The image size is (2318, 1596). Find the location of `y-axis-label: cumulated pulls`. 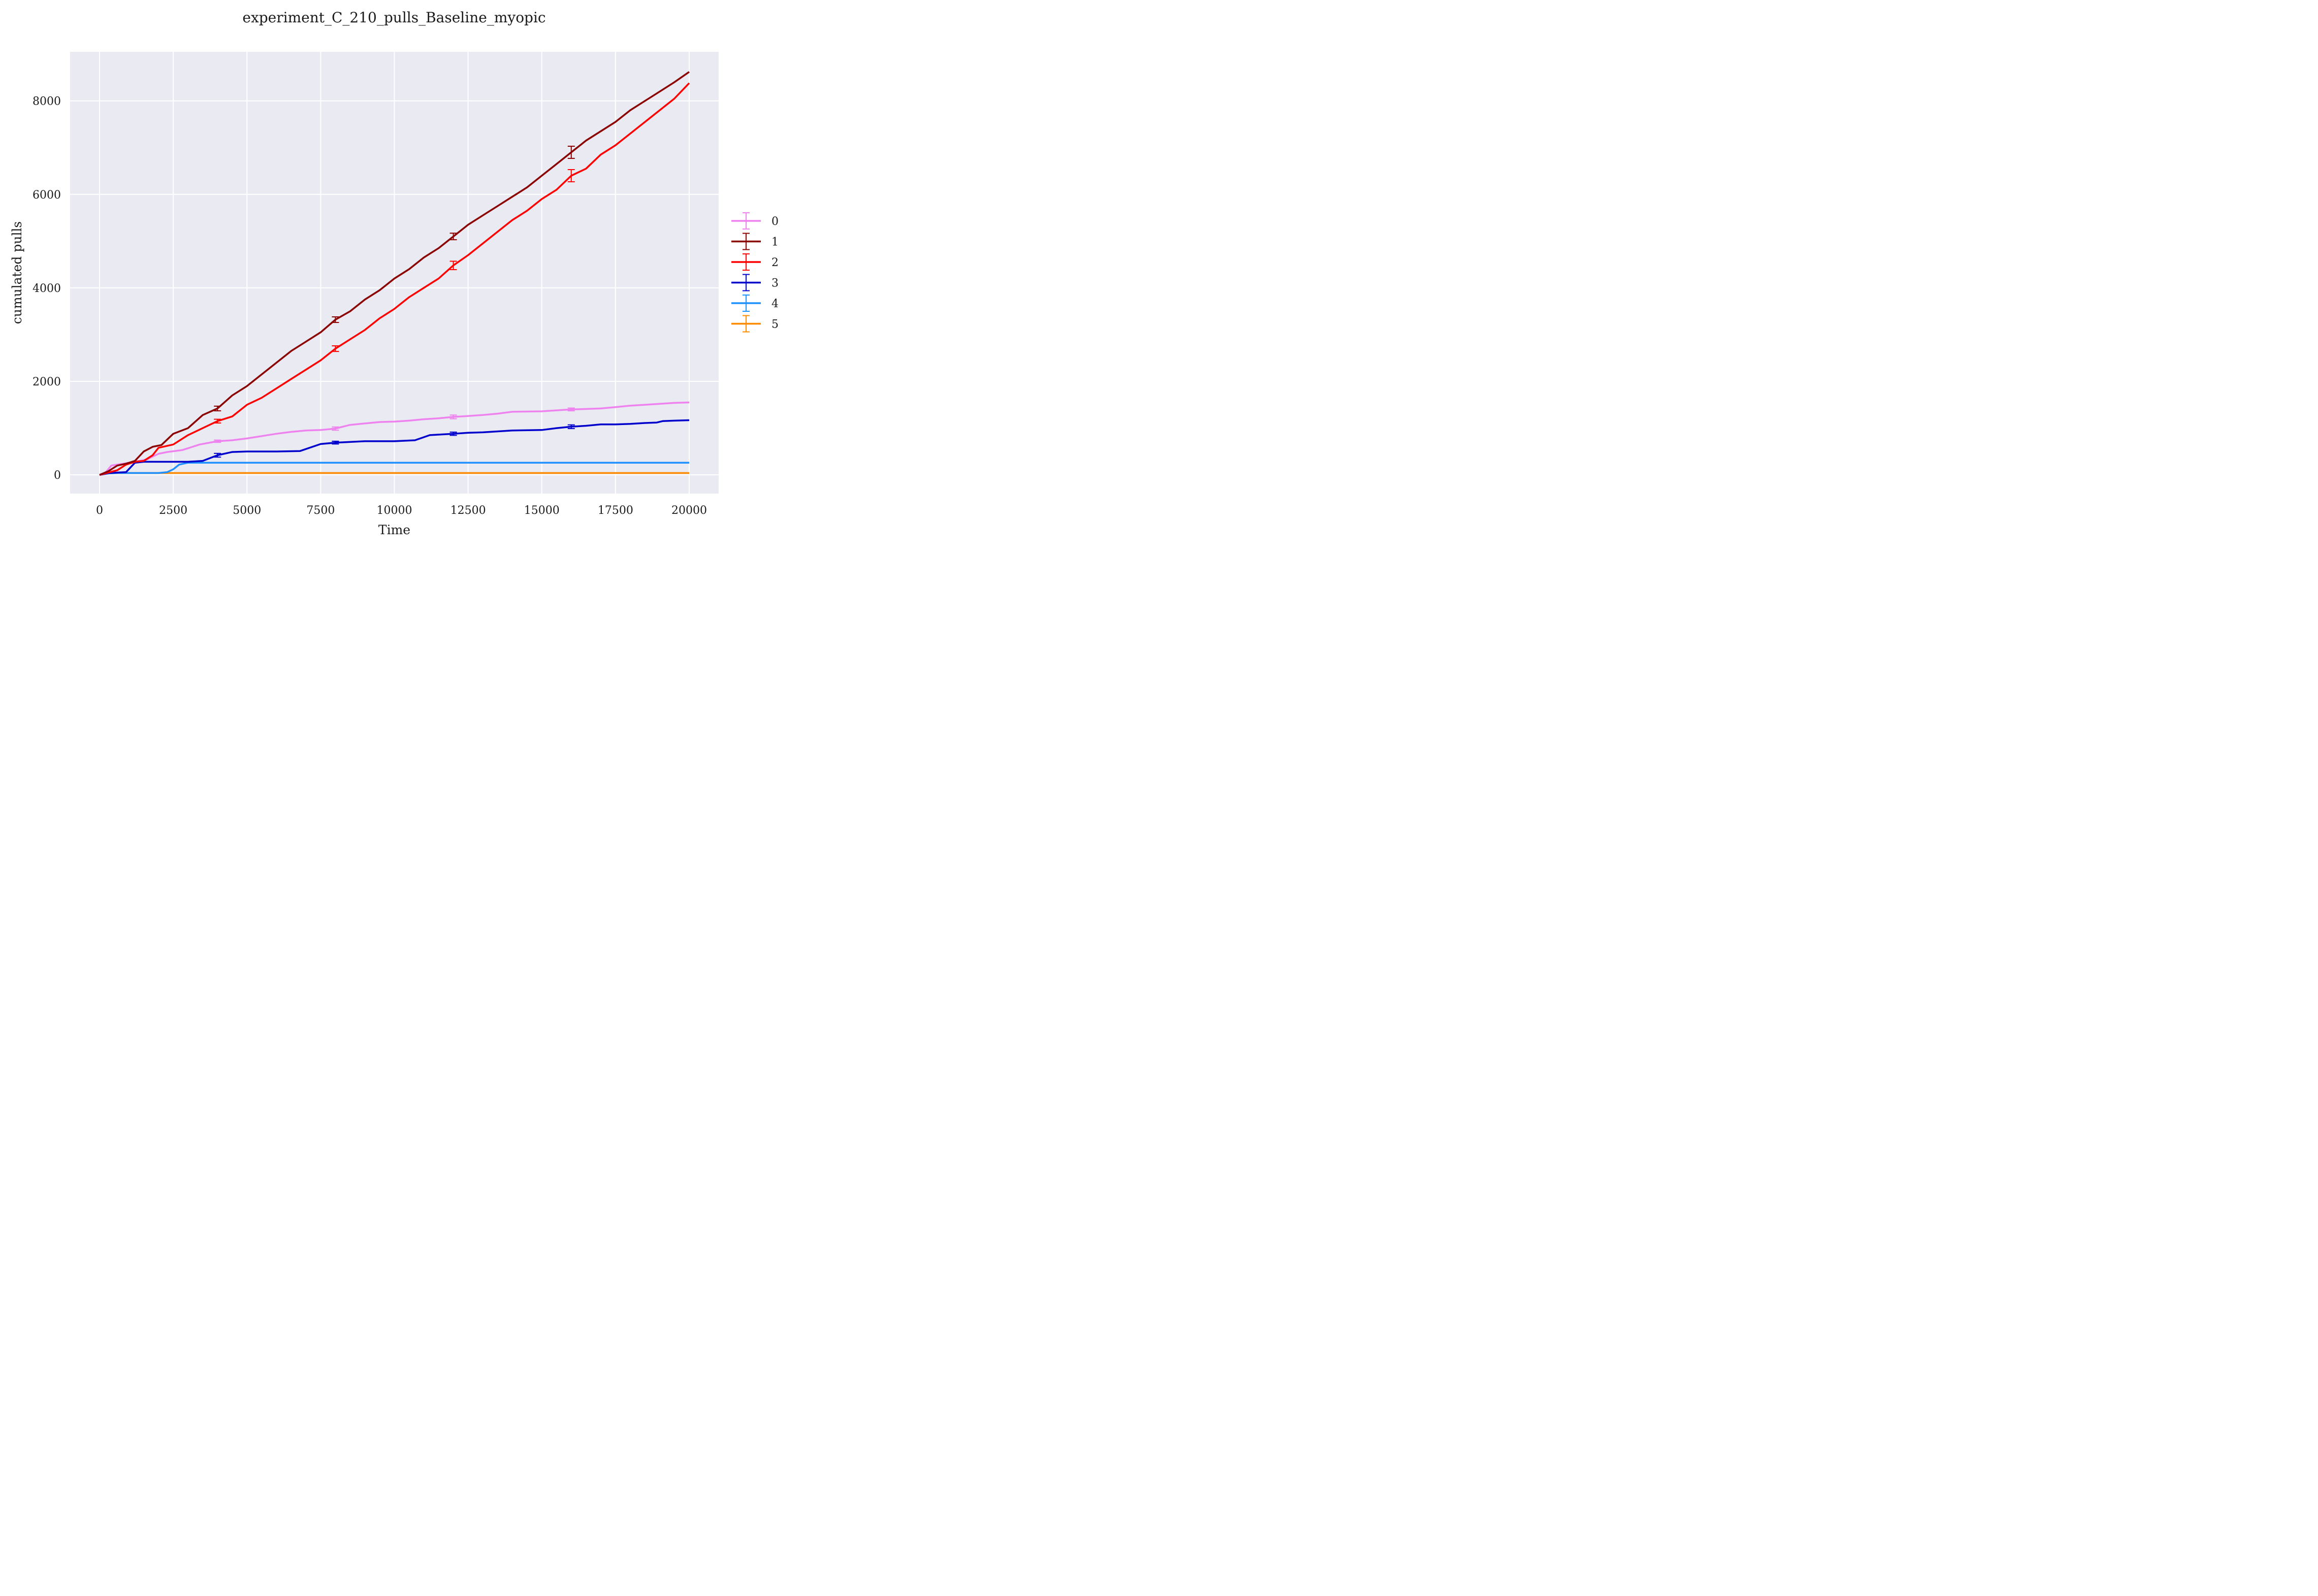

y-axis-label: cumulated pulls is located at coordinates (17, 272).